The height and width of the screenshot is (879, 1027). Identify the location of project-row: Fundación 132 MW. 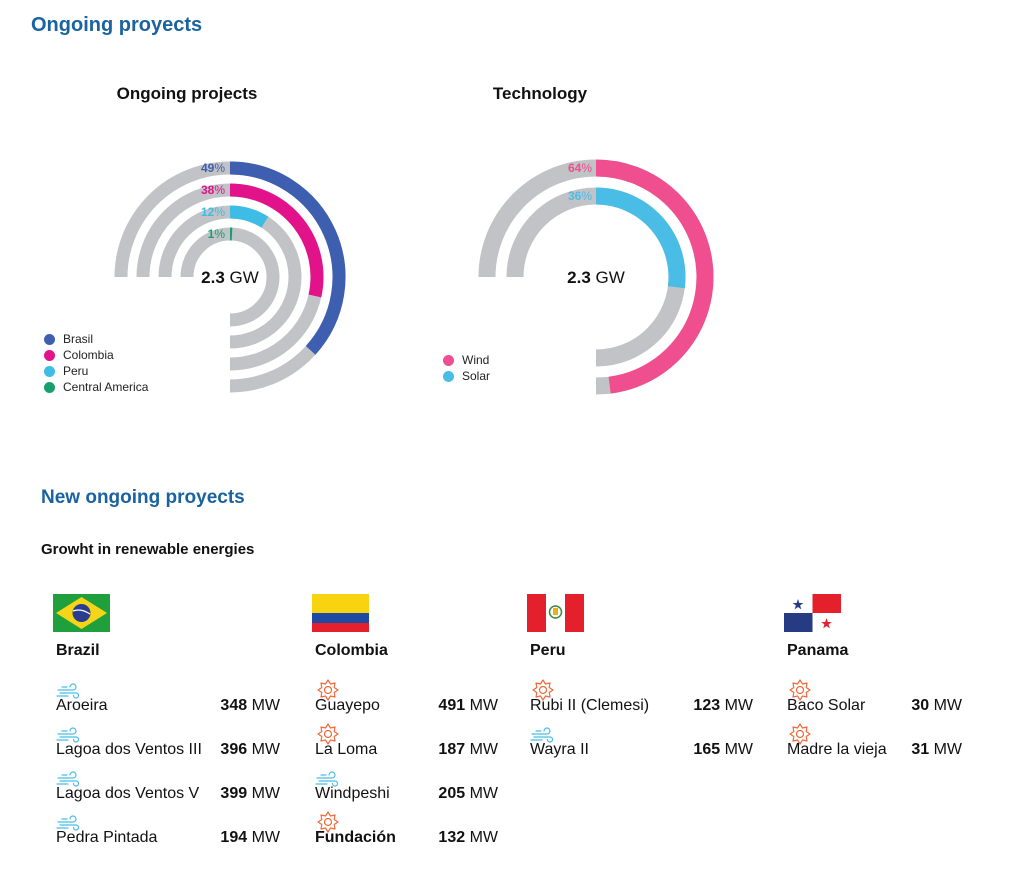
(405, 833).